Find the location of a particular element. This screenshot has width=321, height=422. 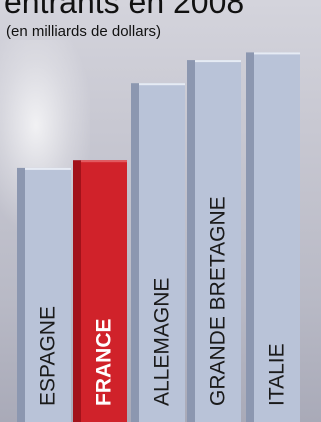

bar-group-italie: ITALIE is located at coordinates (273, 237).